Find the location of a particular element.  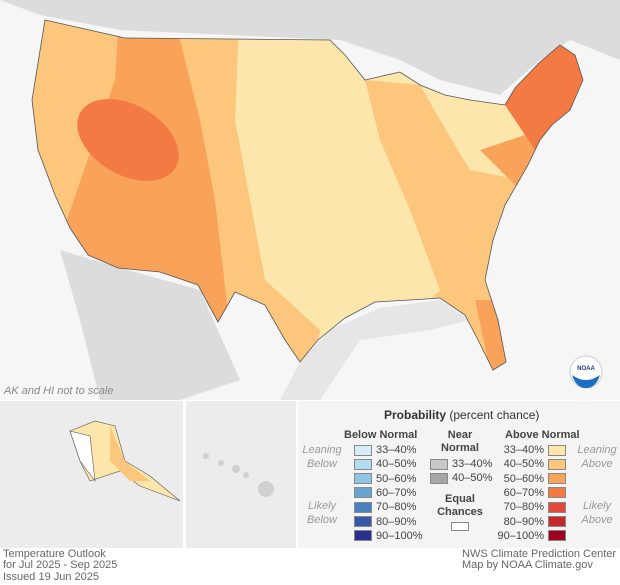

legend-item-below: 70–80% is located at coordinates (385, 508).